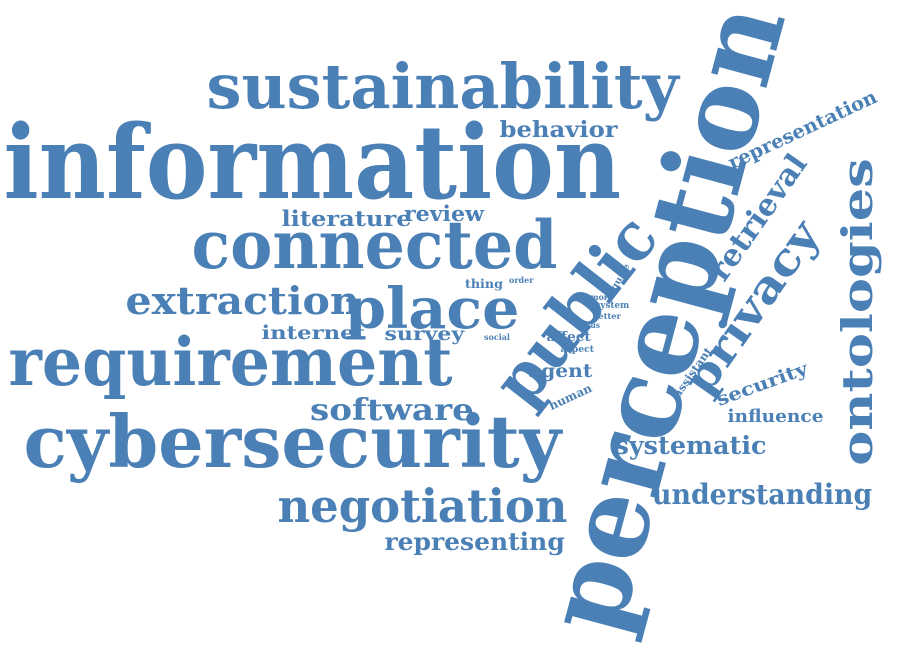  What do you see at coordinates (313, 332) in the screenshot?
I see `word-internet: internet` at bounding box center [313, 332].